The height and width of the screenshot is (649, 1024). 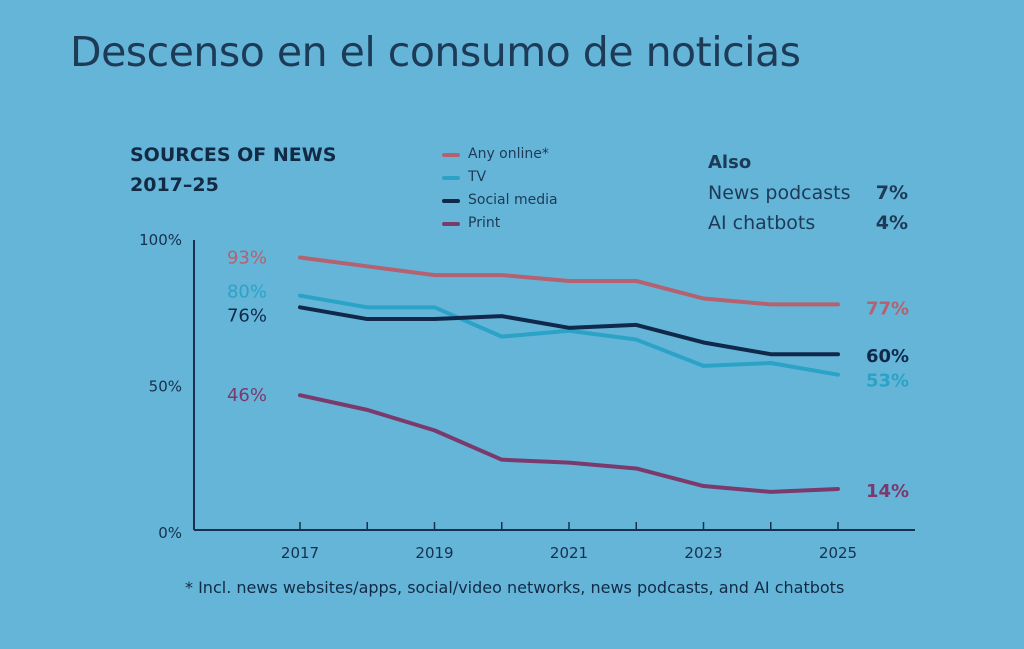 What do you see at coordinates (233, 170) in the screenshot?
I see `chart-title-block: SOURCES OF NEWS 2017–25` at bounding box center [233, 170].